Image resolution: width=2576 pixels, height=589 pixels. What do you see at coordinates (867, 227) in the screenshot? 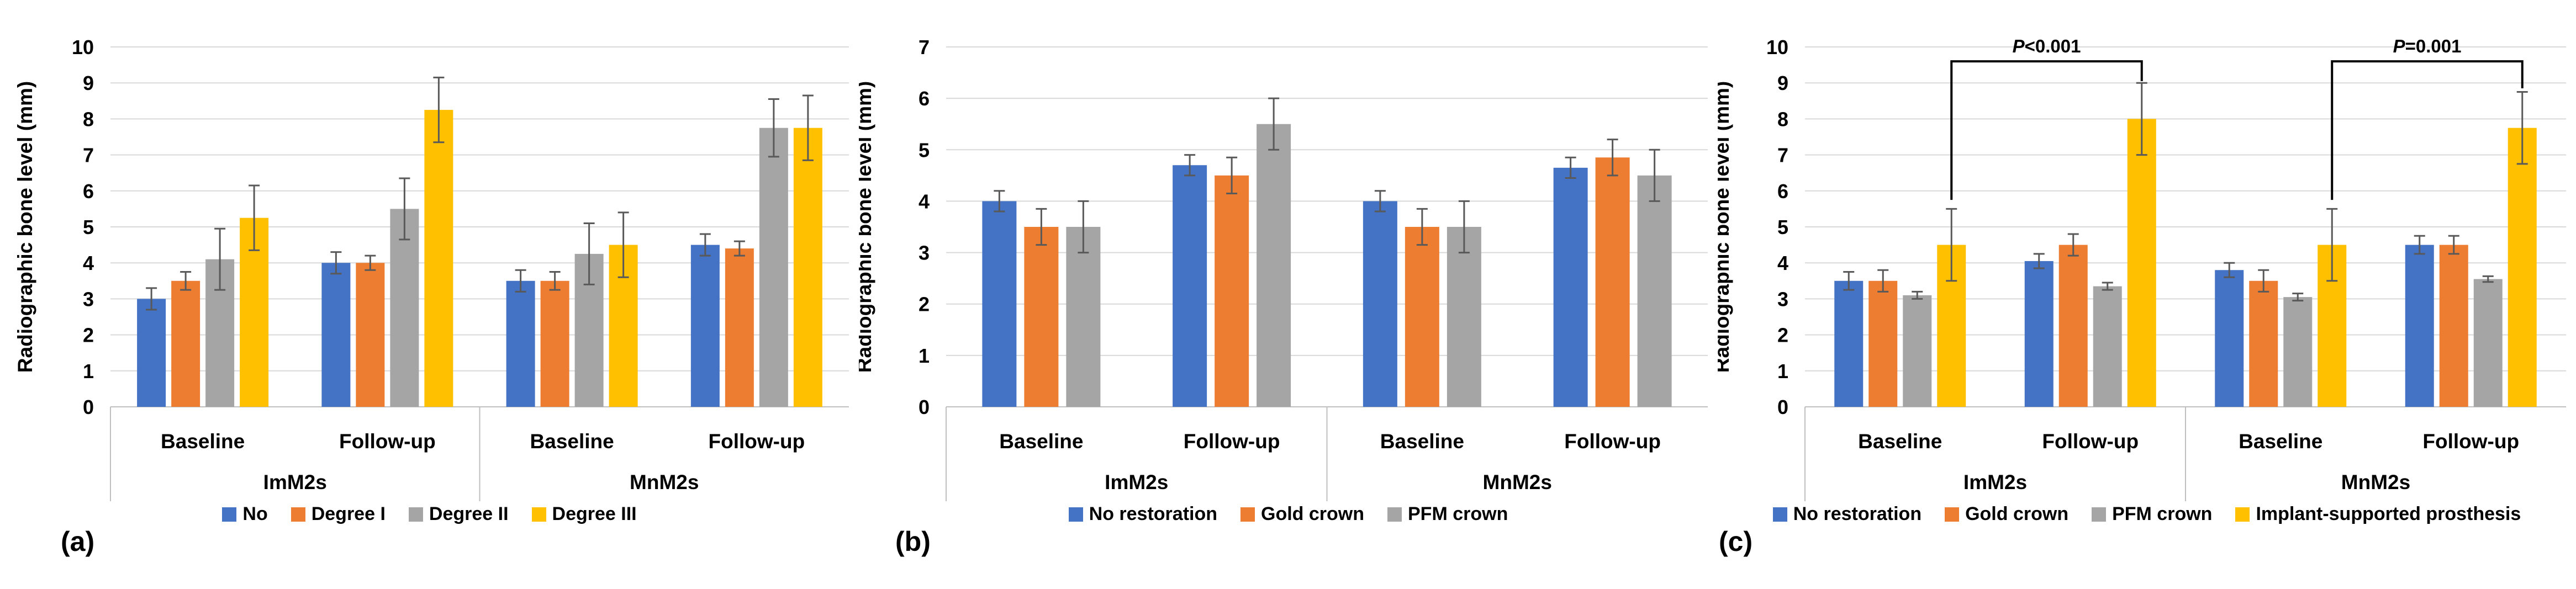
I see `y-axis-title: Radiographic bone level (mm)` at bounding box center [867, 227].